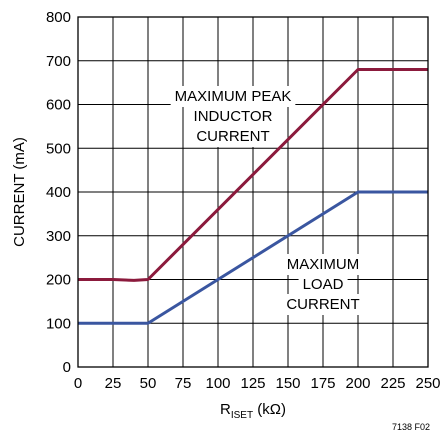  I want to click on load-annotation-line-2: LOAD, so click(323, 284).